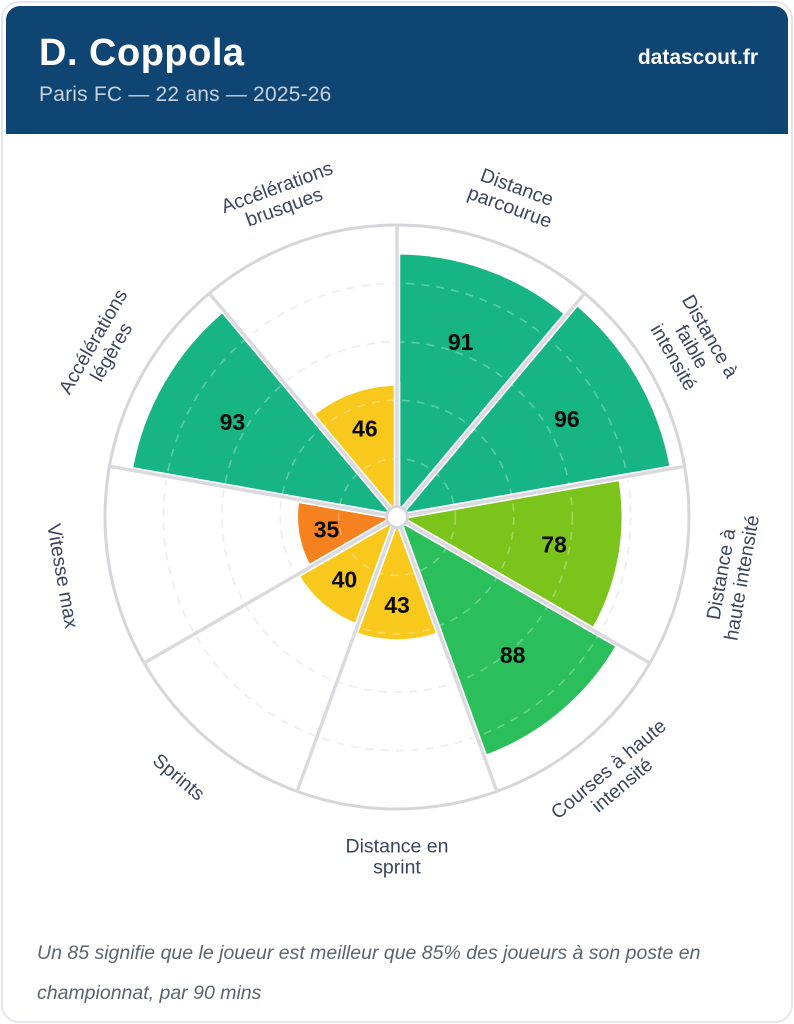 Image resolution: width=794 pixels, height=1024 pixels. What do you see at coordinates (461, 342) in the screenshot?
I see `slice-value: 91` at bounding box center [461, 342].